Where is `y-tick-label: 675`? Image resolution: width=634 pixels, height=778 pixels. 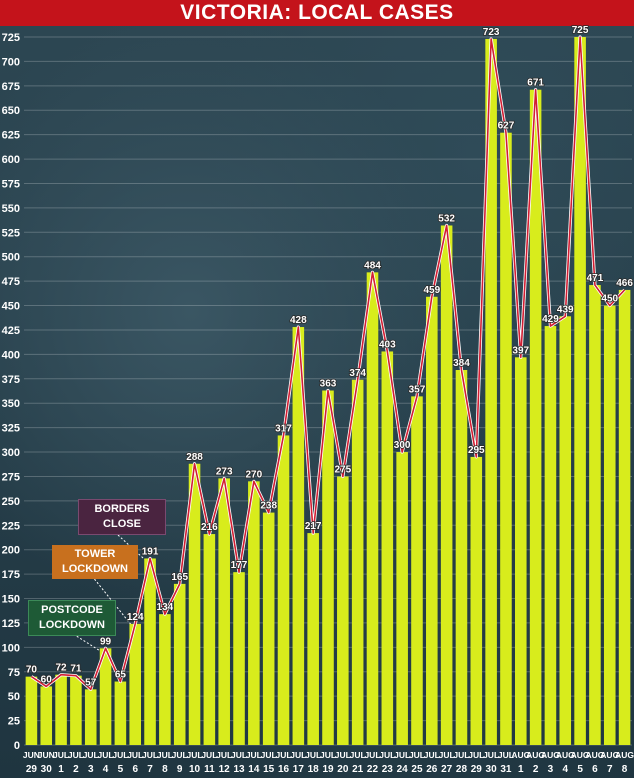 y-tick-label: 675 is located at coordinates (11, 87).